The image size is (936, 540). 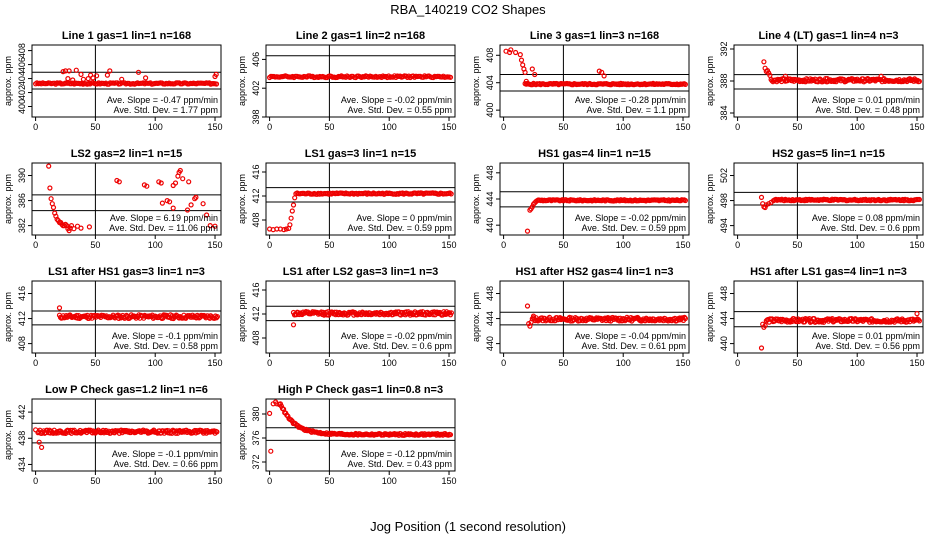 I want to click on y-tick-label: 376, so click(x=256, y=437).